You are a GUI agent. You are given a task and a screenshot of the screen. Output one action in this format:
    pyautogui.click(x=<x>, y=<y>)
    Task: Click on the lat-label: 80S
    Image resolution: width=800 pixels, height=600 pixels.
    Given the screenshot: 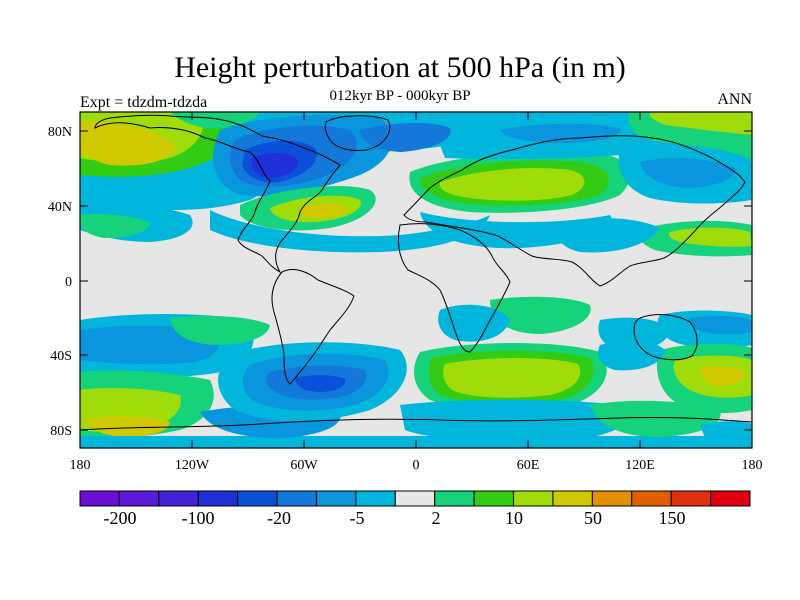 What is the action you would take?
    pyautogui.click(x=61, y=431)
    